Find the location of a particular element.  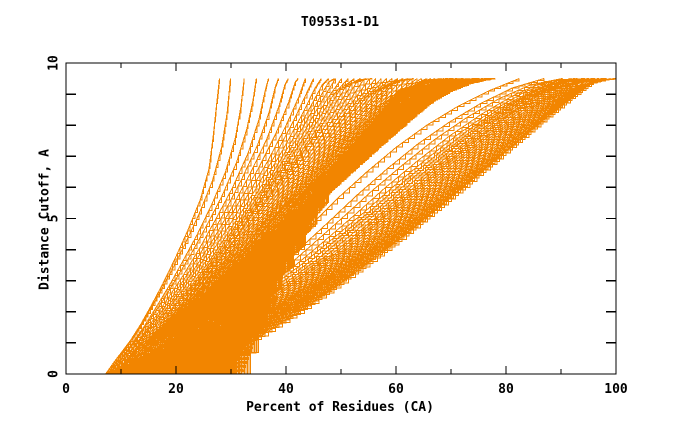

x-axis-label: Percent of Residues (CA) is located at coordinates (340, 407).